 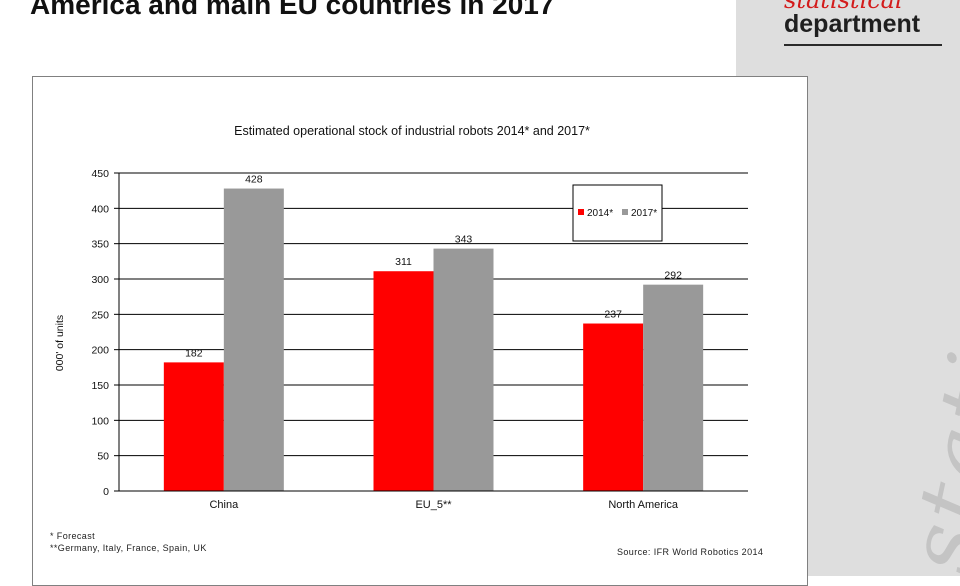 I want to click on y-tick-label: 0, so click(x=106, y=492).